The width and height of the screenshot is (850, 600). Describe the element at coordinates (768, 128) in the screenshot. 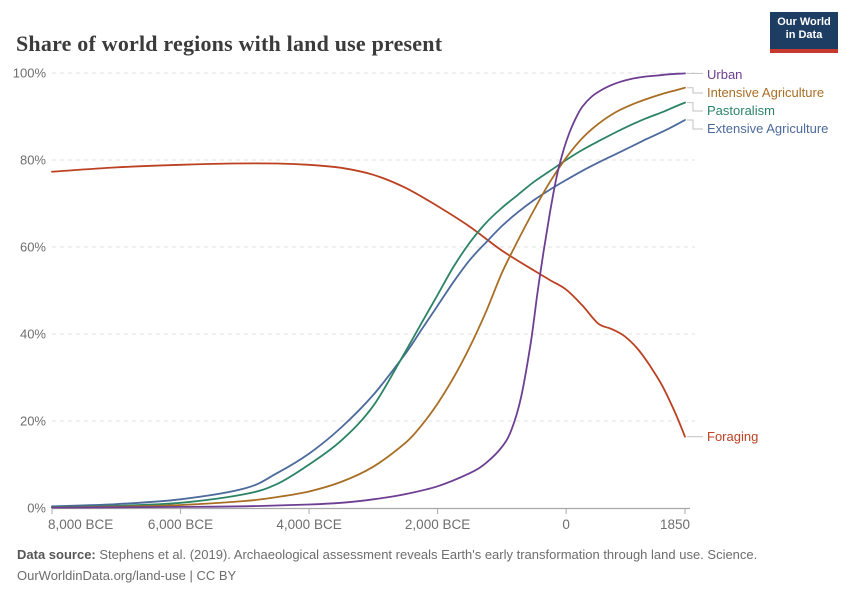

I see `legend-label-extensive-agriculture: Extensive Agriculture` at that location.